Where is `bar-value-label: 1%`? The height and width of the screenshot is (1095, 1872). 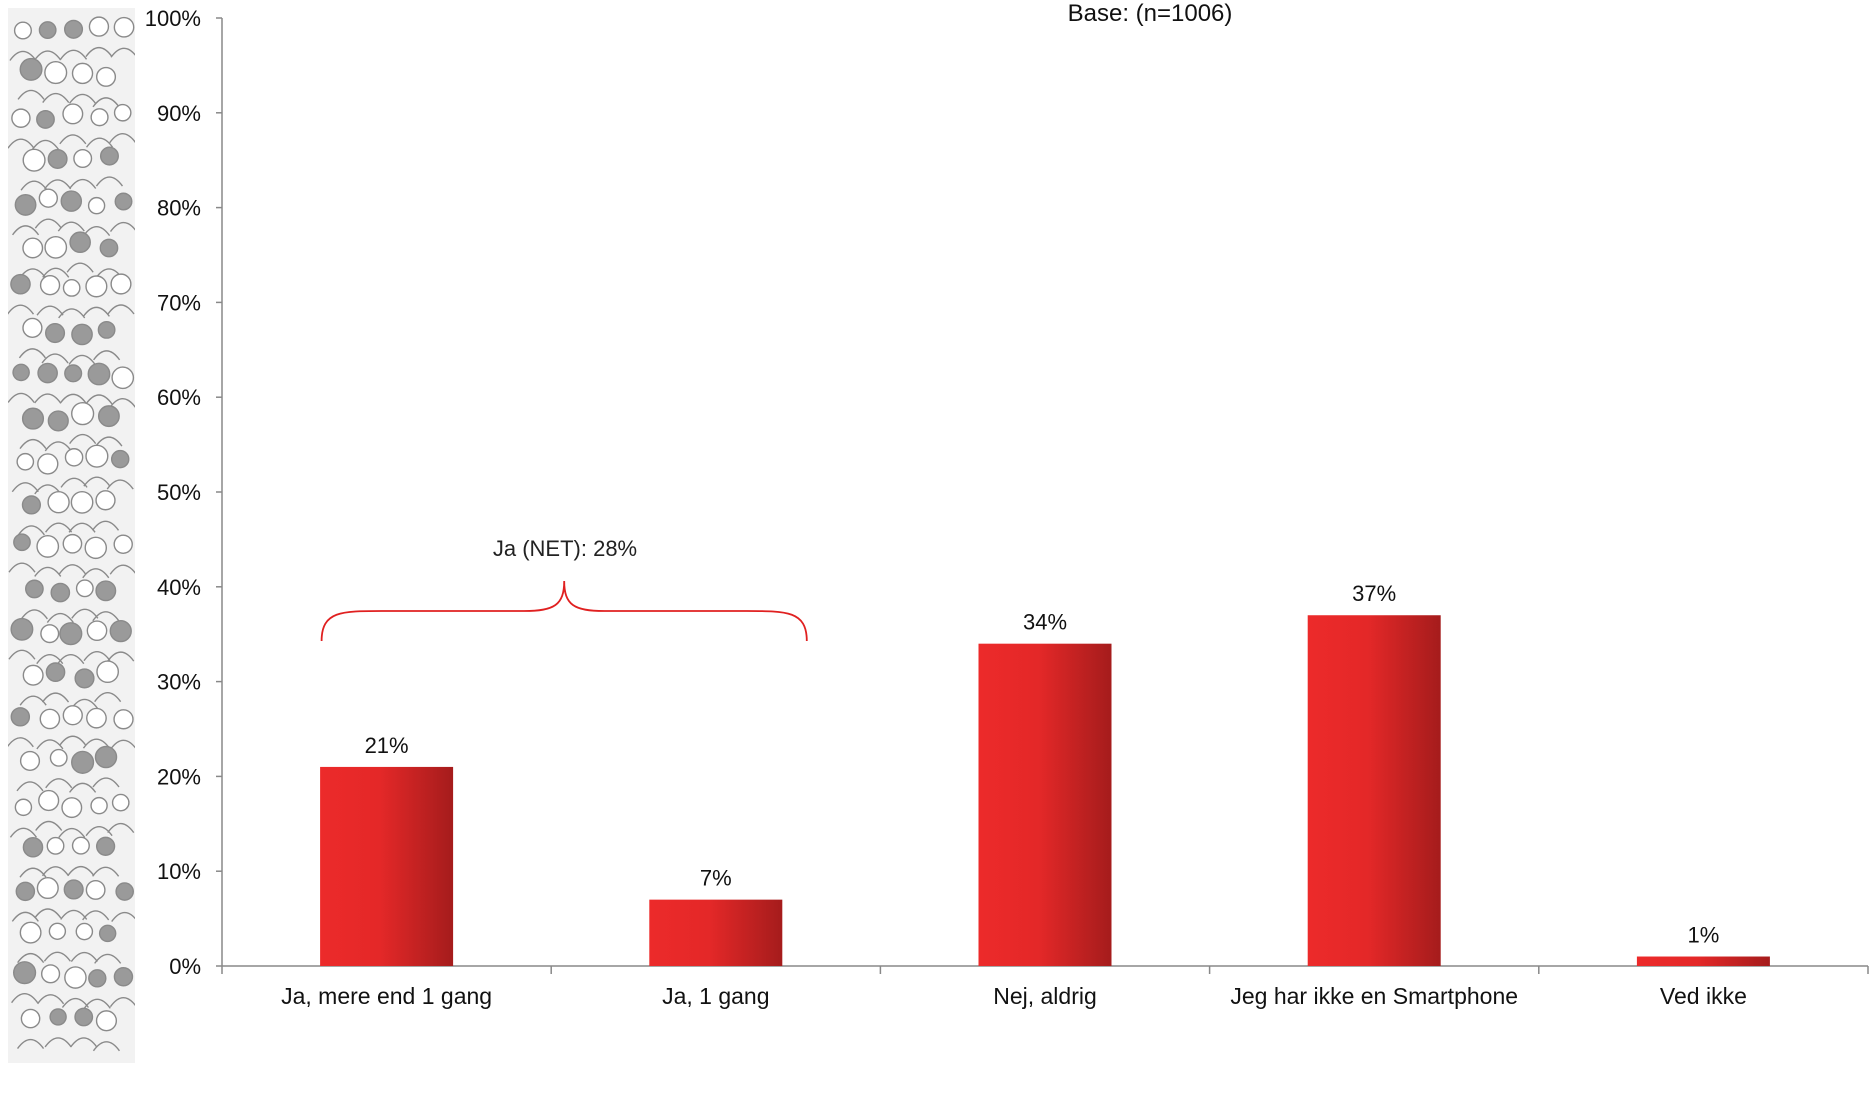
bar-value-label: 1% is located at coordinates (1704, 935).